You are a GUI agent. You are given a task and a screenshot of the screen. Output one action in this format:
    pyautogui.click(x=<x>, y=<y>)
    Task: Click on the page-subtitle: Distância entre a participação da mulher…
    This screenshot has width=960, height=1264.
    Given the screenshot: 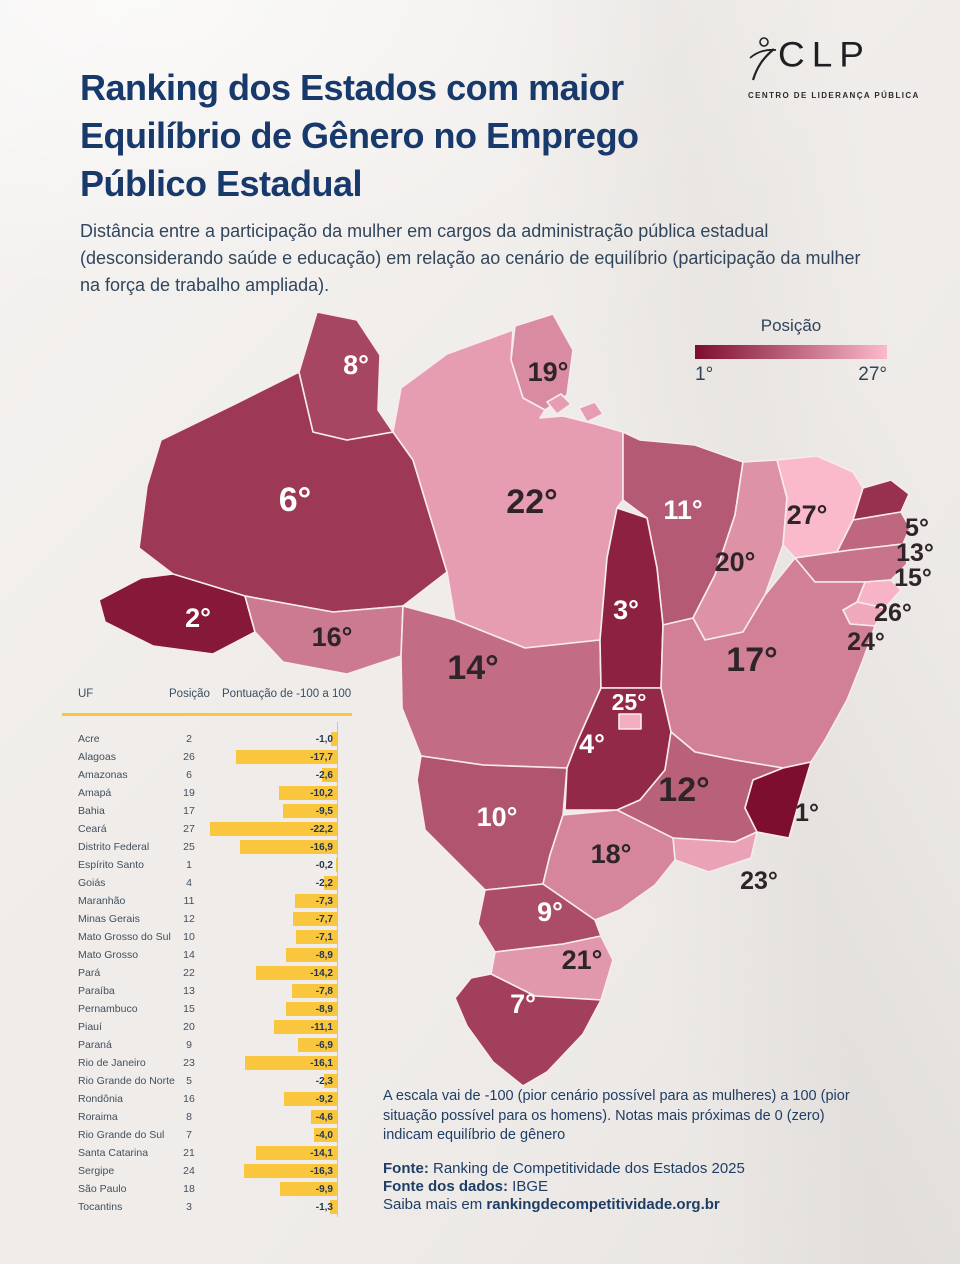 What is the action you would take?
    pyautogui.click(x=470, y=258)
    